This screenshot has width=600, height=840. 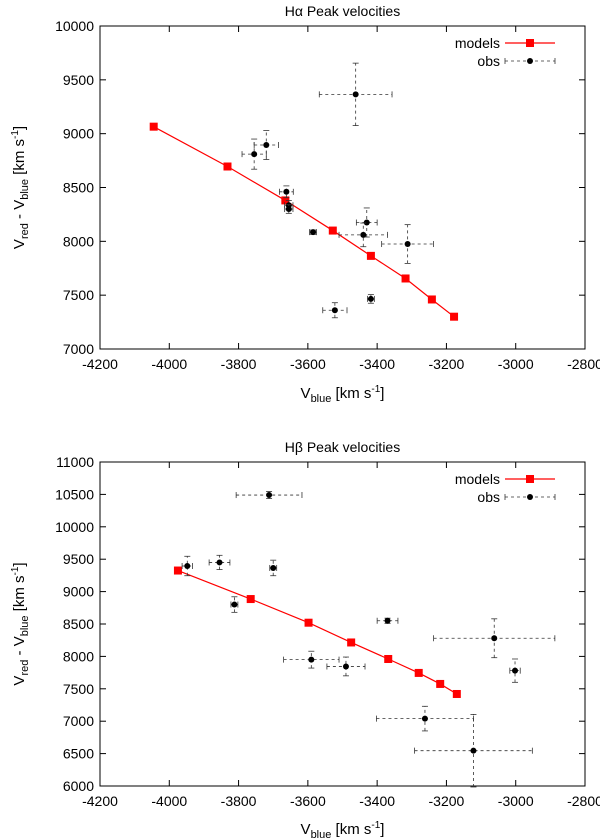 What do you see at coordinates (342, 11) in the screenshot?
I see `chart-title: Hα Peak velocities` at bounding box center [342, 11].